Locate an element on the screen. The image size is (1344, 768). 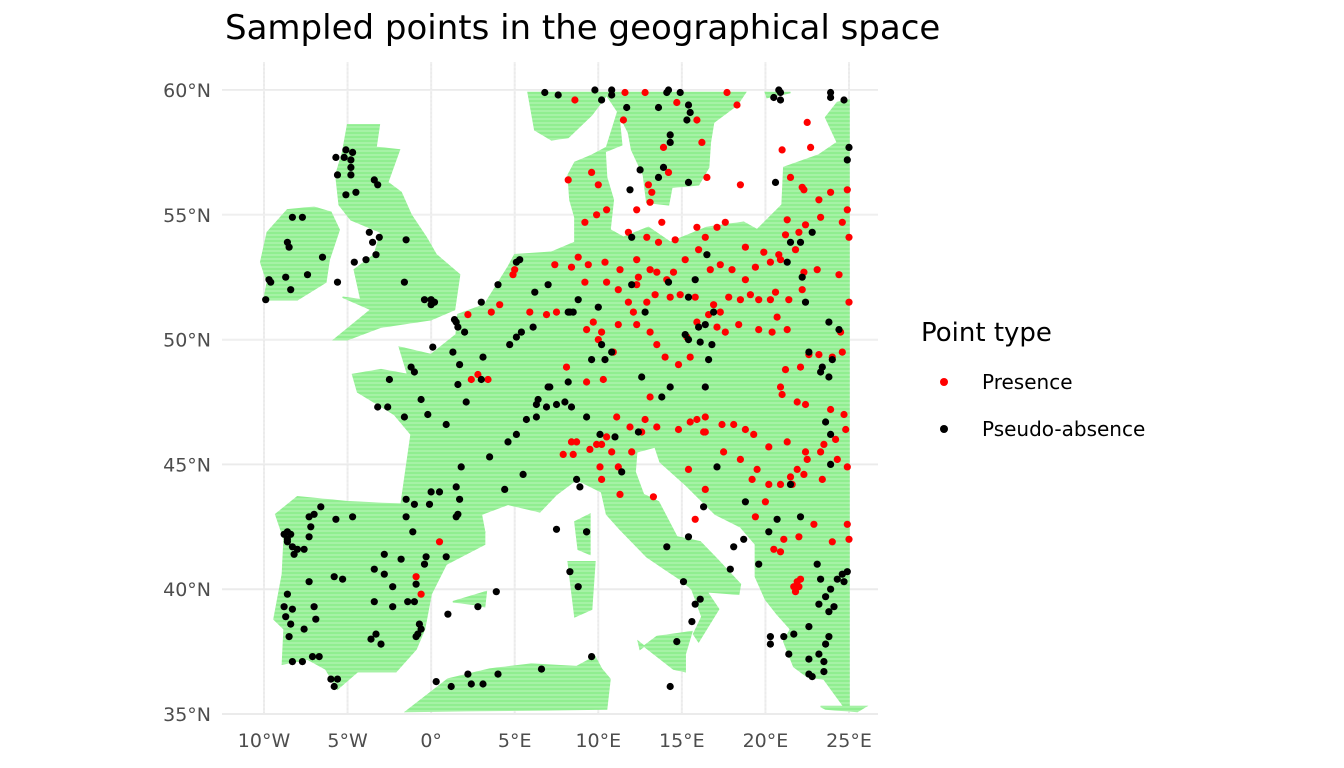
legend: Point type Presence Pseudo-absence is located at coordinates (1033, 385).